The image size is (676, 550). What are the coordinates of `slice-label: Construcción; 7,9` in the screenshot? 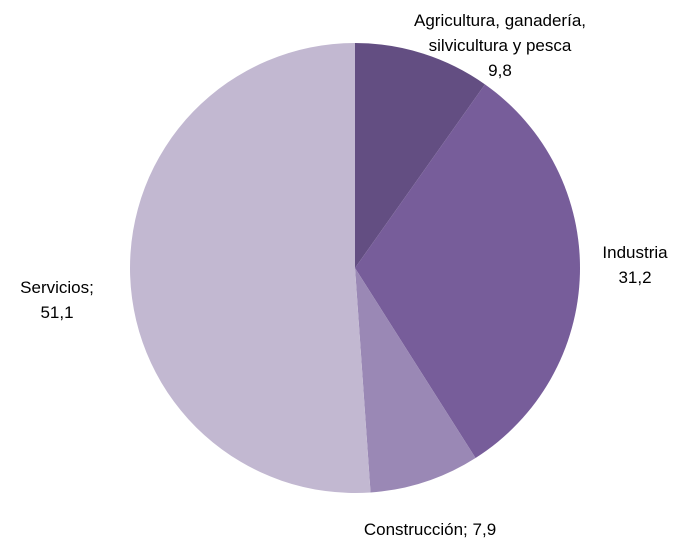 It's located at (430, 529).